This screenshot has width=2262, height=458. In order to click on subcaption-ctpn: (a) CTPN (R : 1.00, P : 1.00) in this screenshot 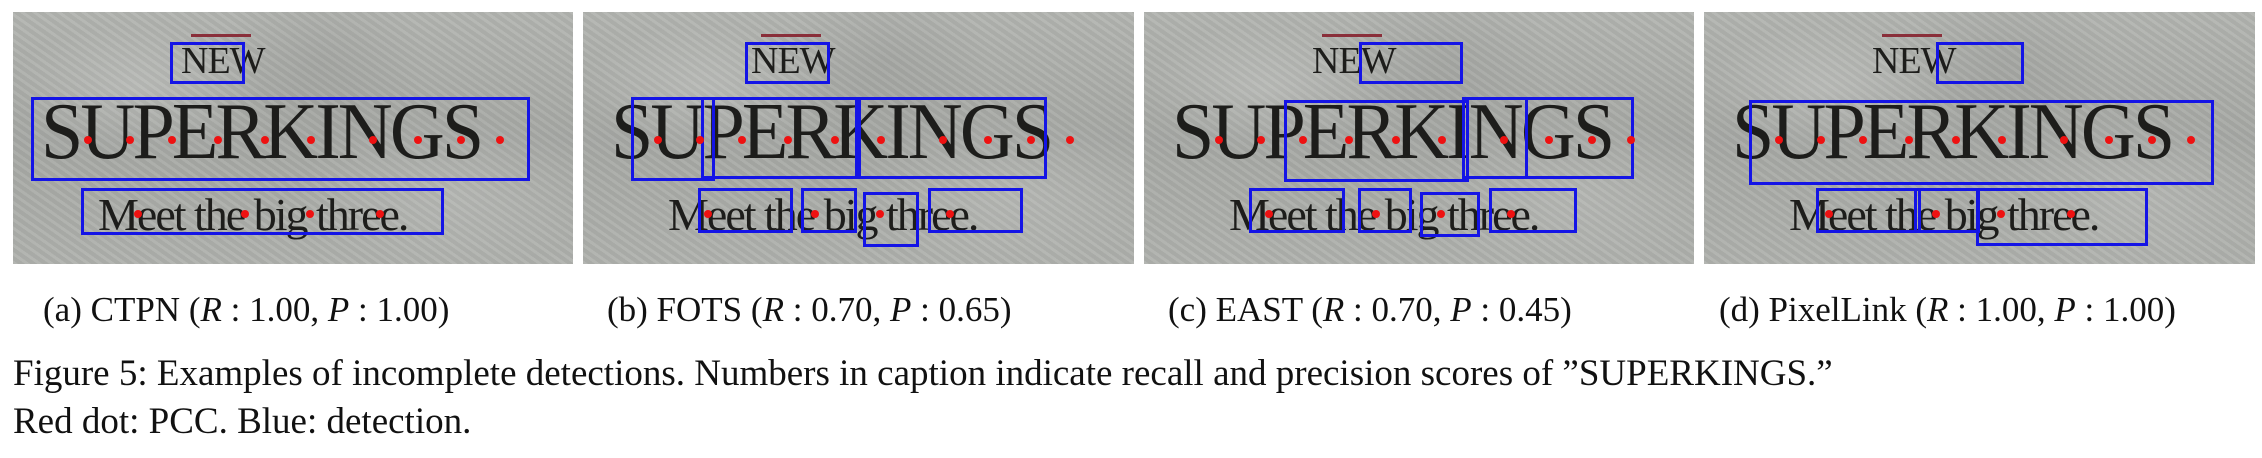, I will do `click(246, 309)`.